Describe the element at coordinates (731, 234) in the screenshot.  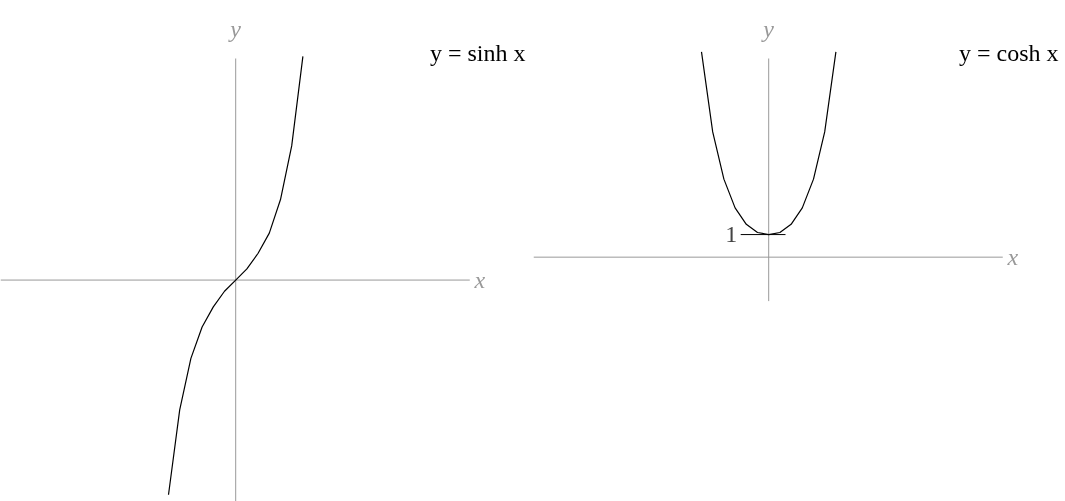
I see `annotation: 1` at that location.